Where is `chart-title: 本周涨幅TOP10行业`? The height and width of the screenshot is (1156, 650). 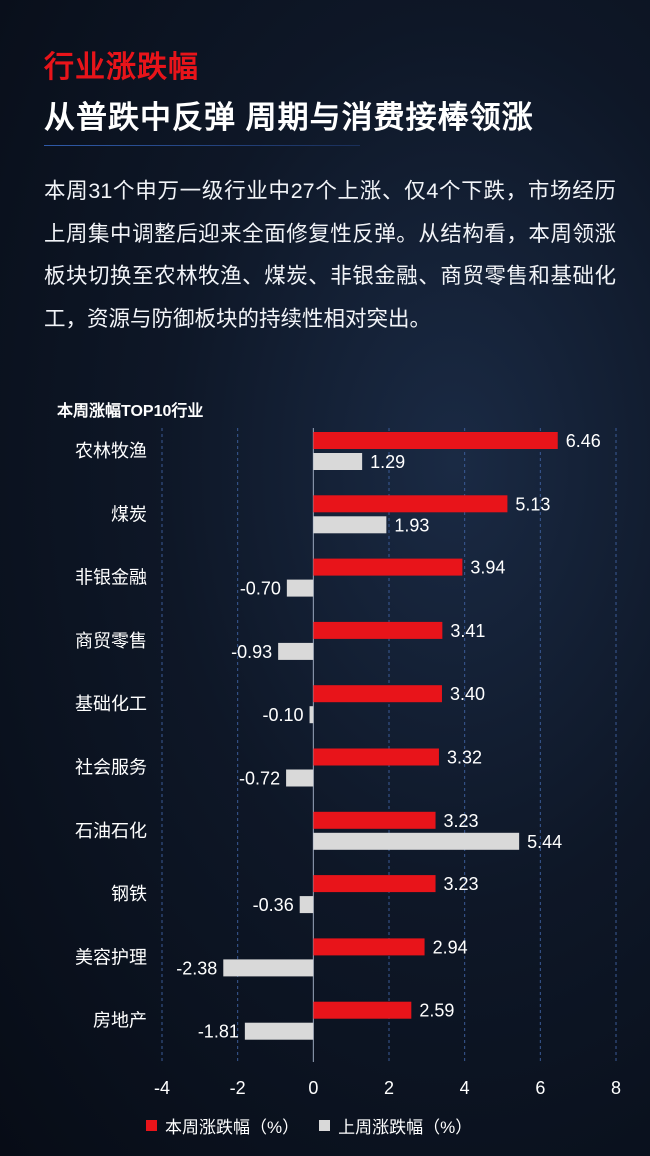 chart-title: 本周涨幅TOP10行业 is located at coordinates (130, 411).